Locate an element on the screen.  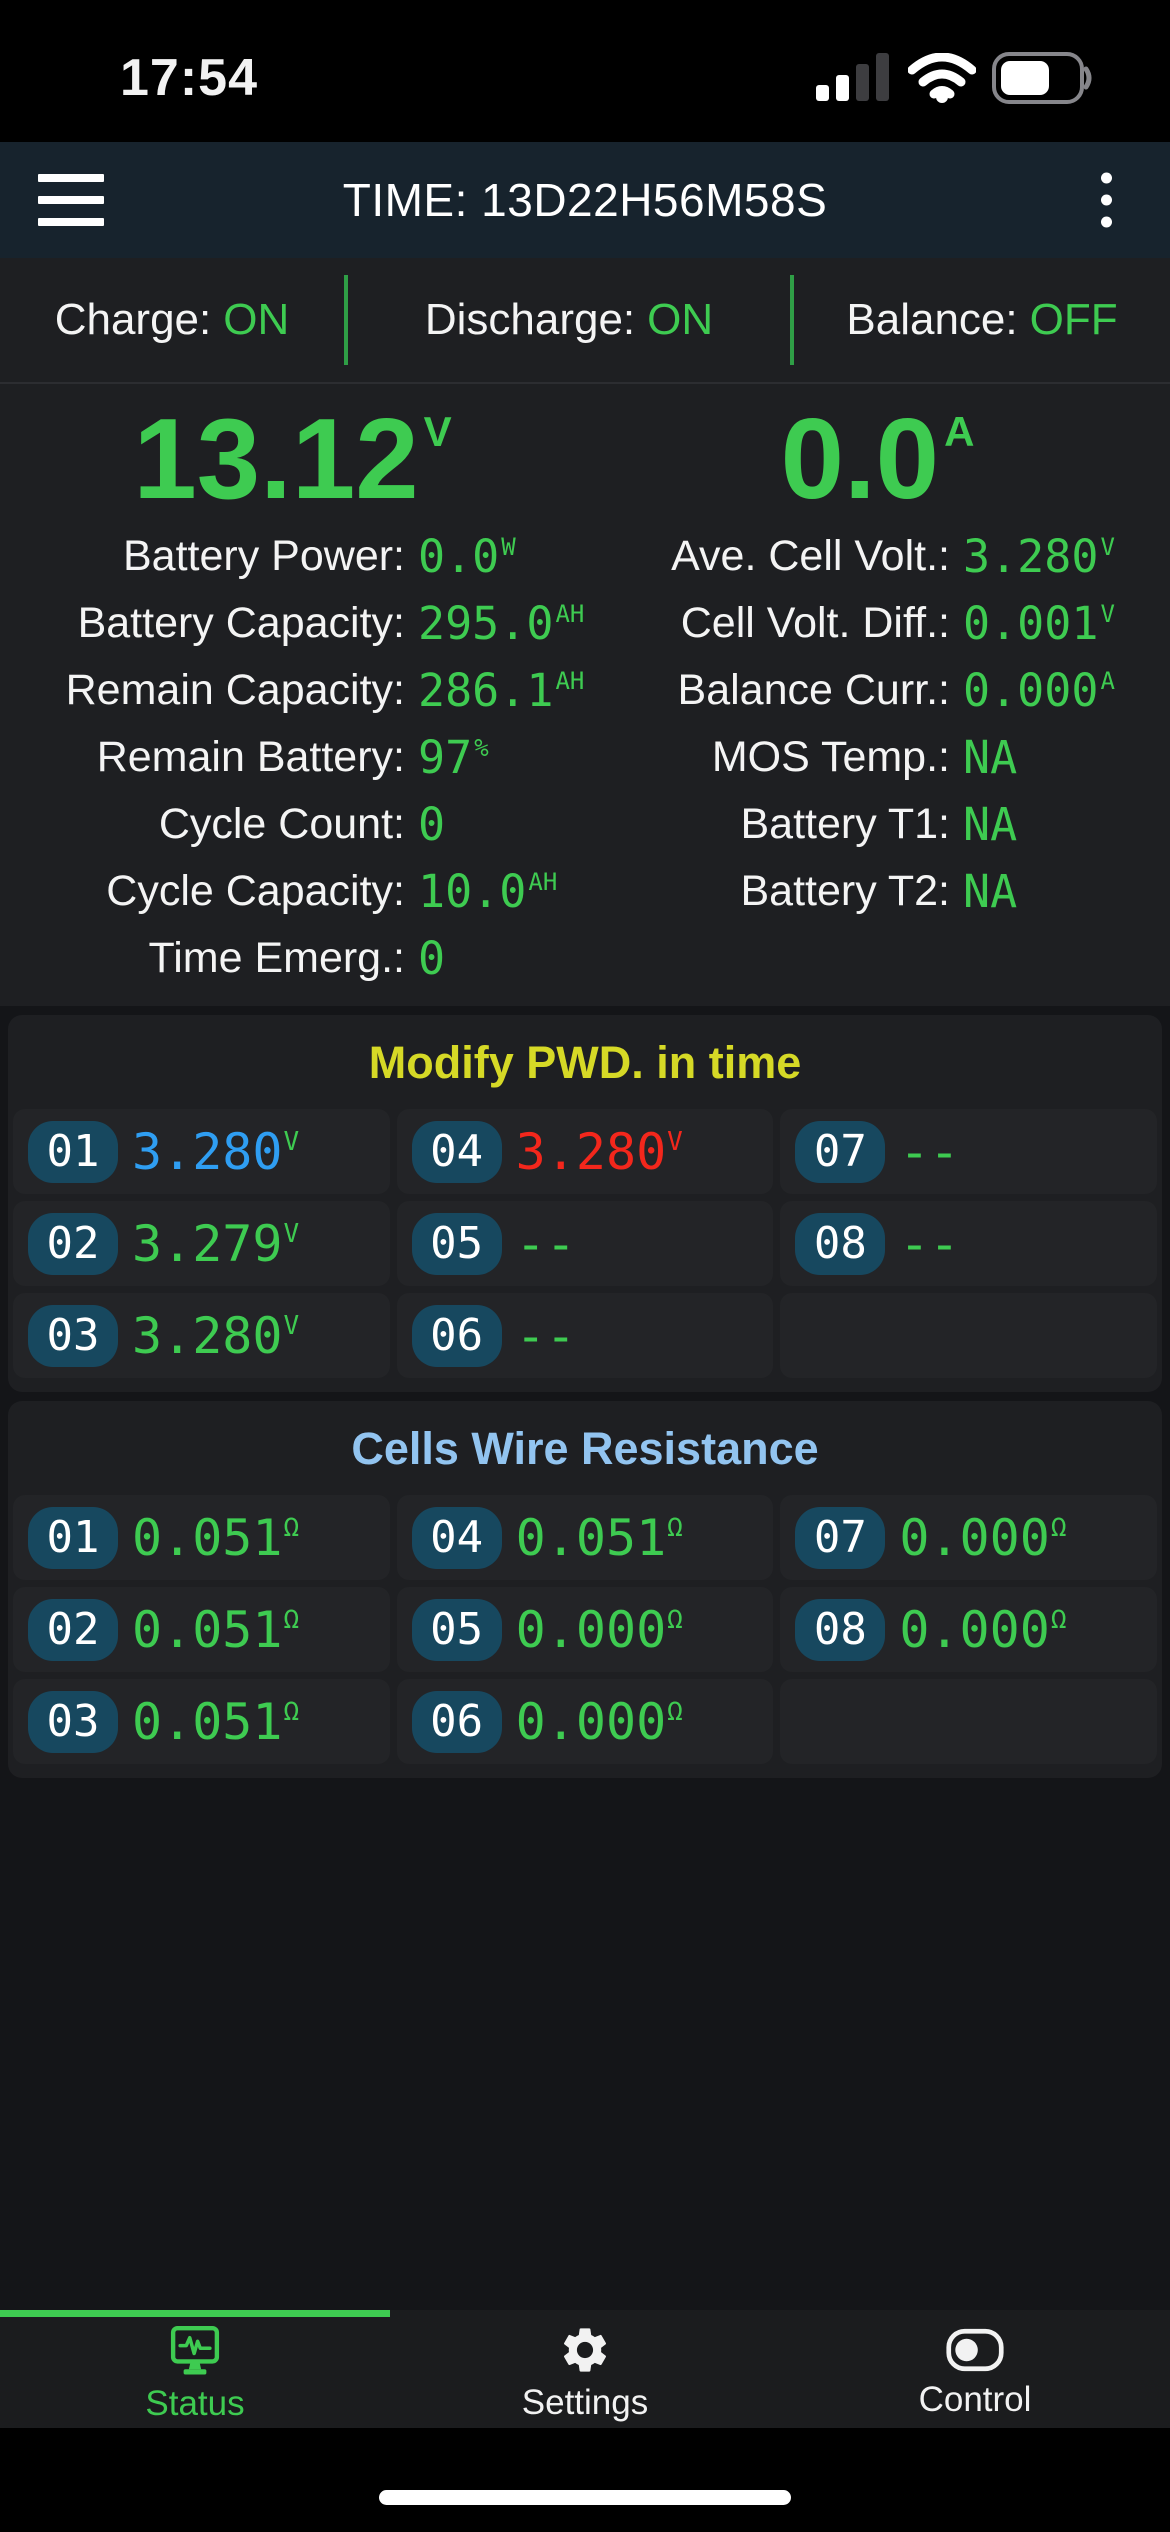
stat-battery-capacity: Battery Capacity: 295.0AH is located at coordinates (331, 624).